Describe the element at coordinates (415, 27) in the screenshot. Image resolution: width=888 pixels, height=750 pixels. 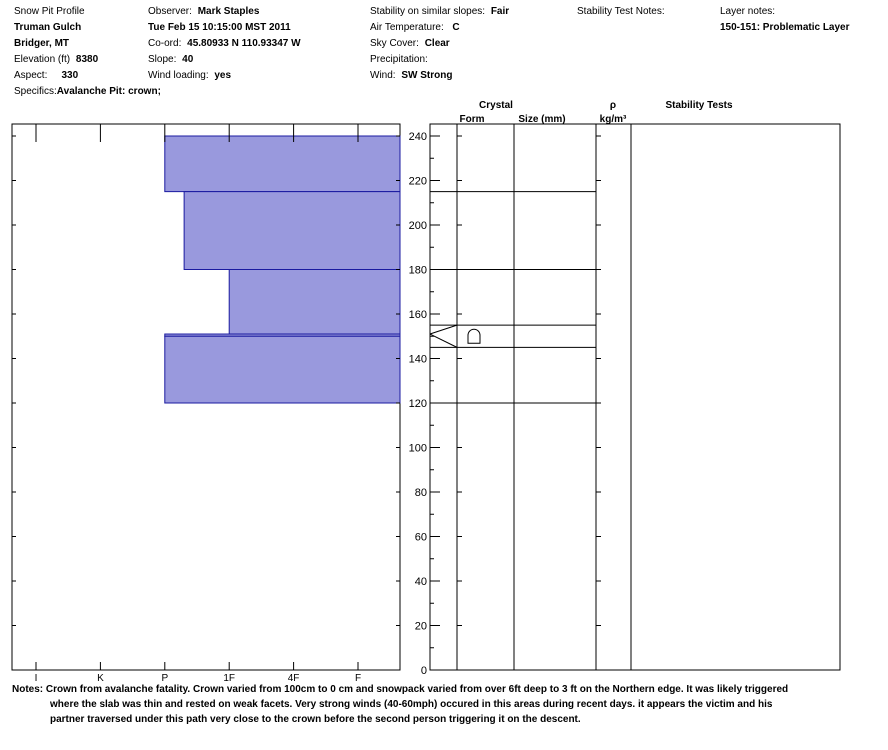
I see `air-temperature: Air Temperature: C` at that location.